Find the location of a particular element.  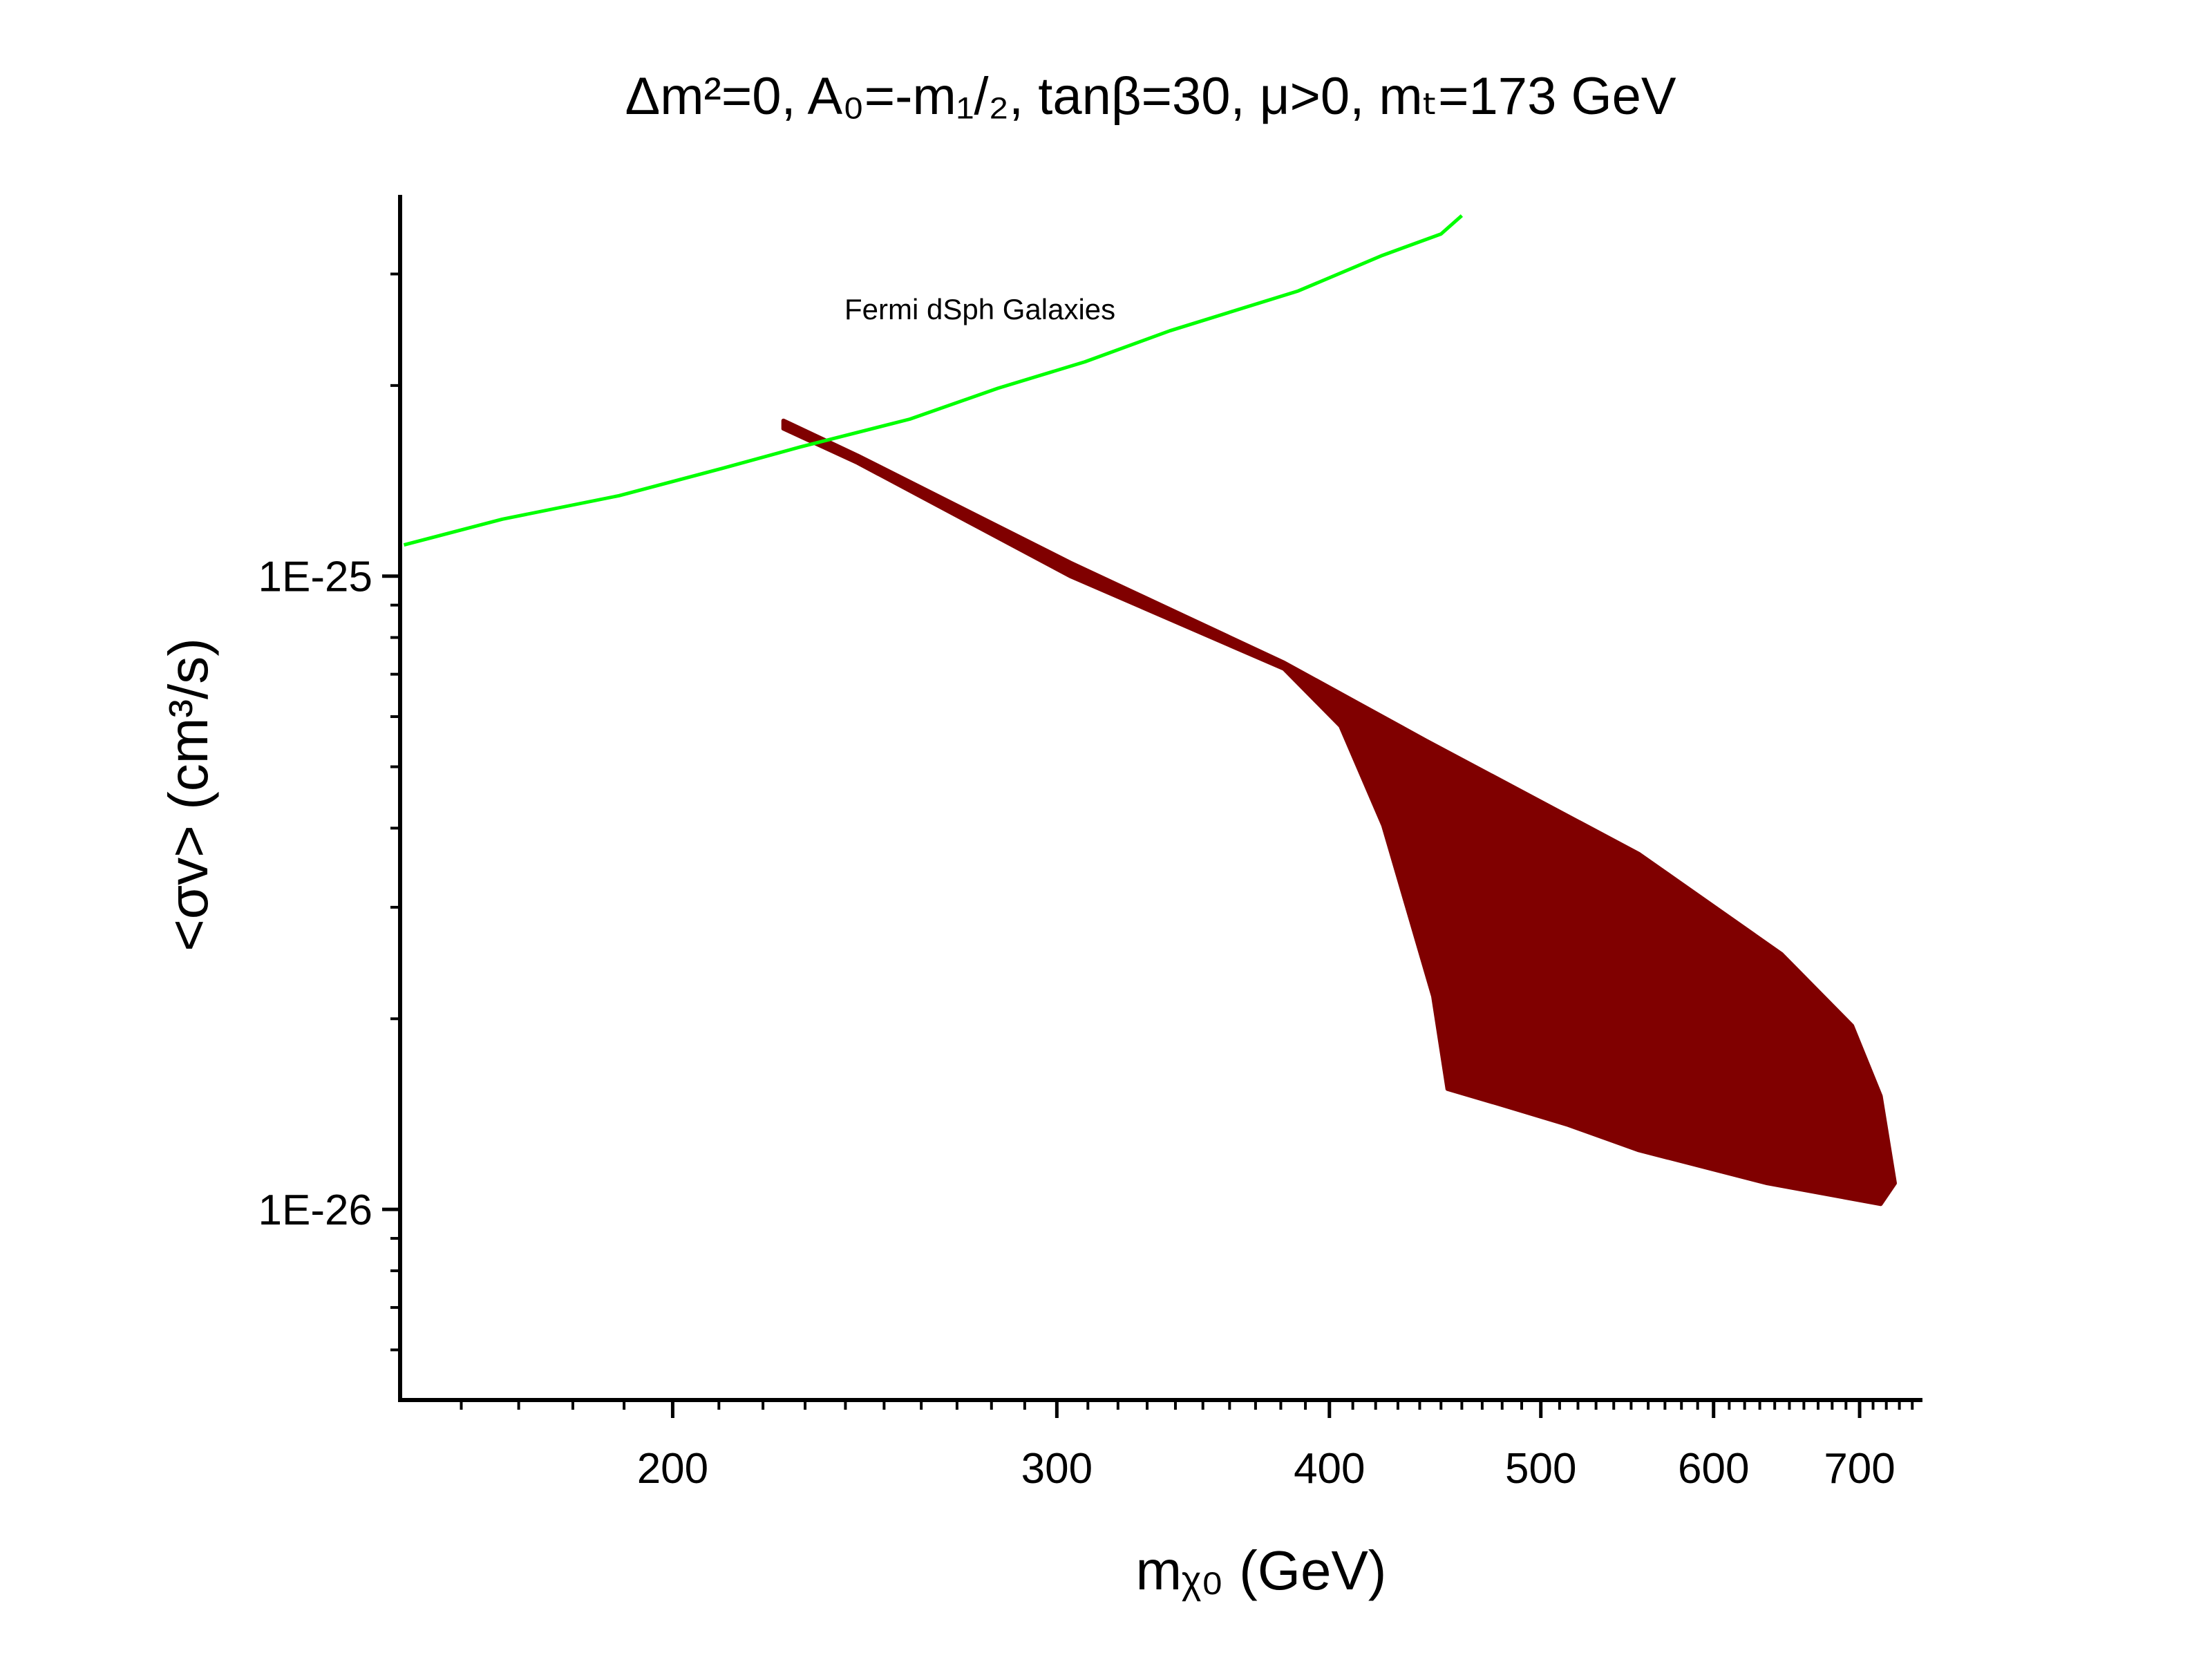

x-tick-label: 500 is located at coordinates (1540, 1469).